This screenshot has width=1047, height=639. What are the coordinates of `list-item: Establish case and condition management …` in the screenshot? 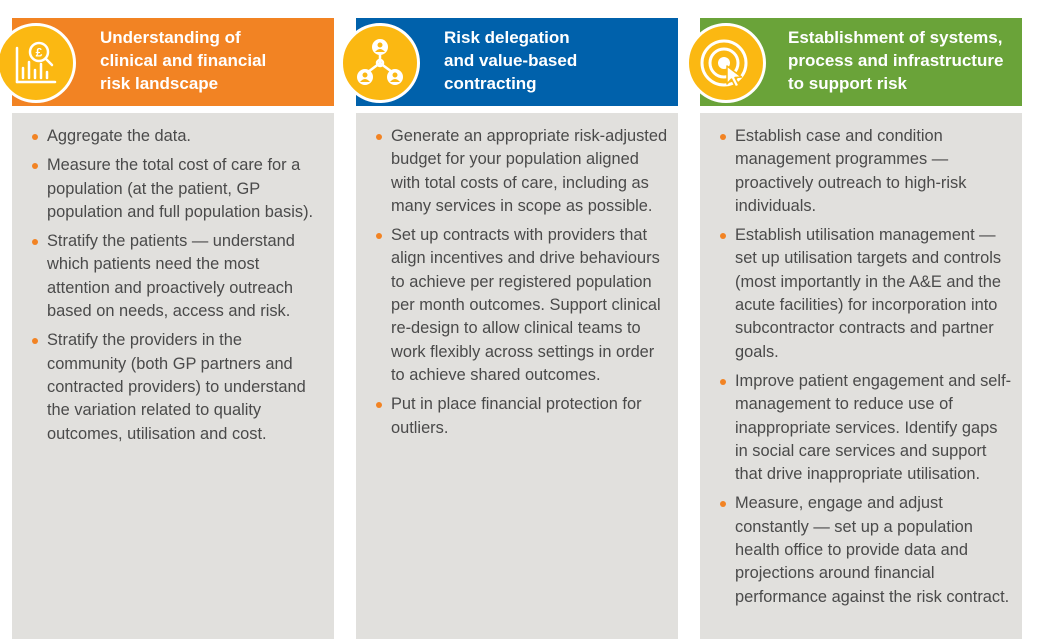 It's located at (856, 171).